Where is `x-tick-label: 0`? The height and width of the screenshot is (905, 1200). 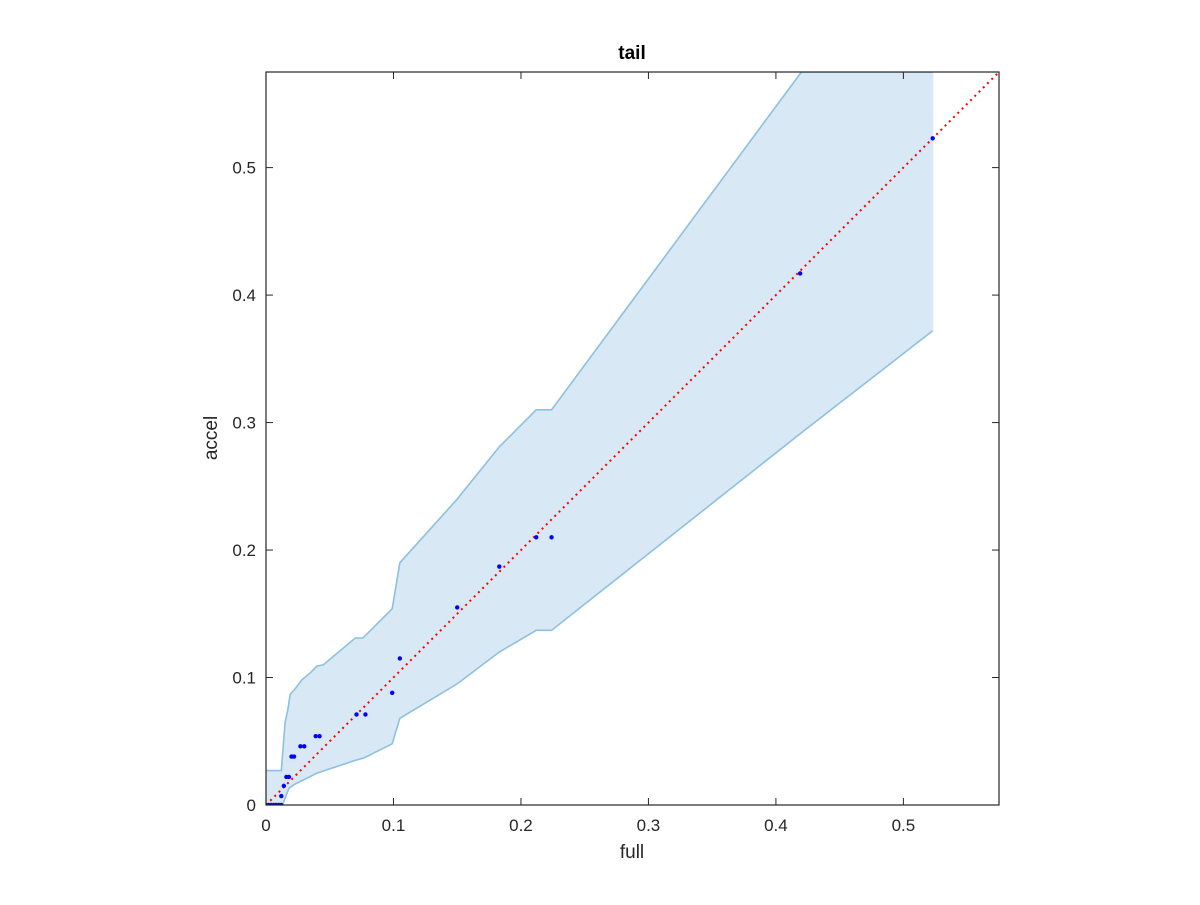 x-tick-label: 0 is located at coordinates (265, 825).